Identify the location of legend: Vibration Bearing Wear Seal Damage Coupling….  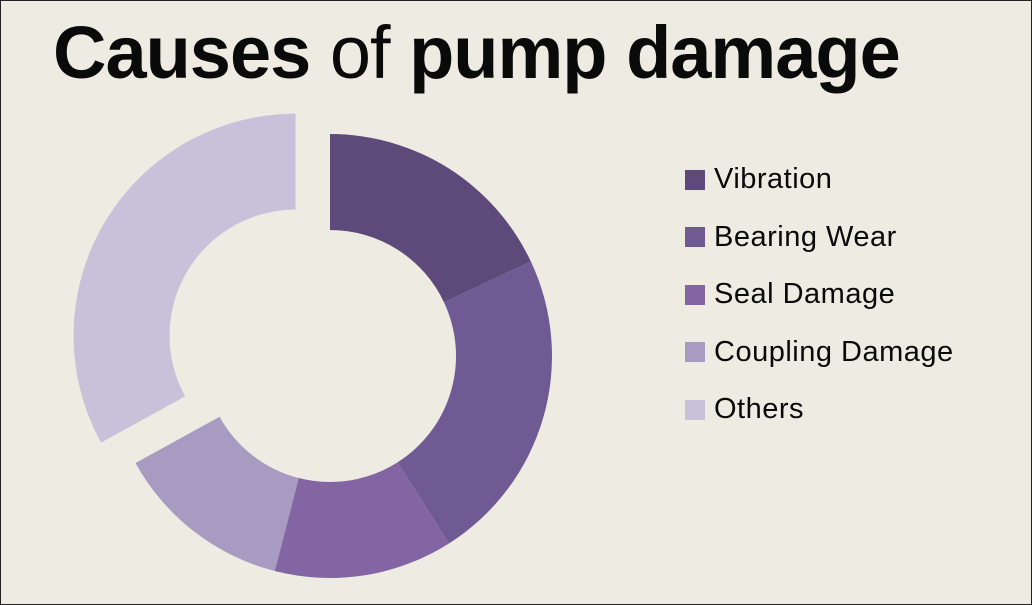
(819, 295).